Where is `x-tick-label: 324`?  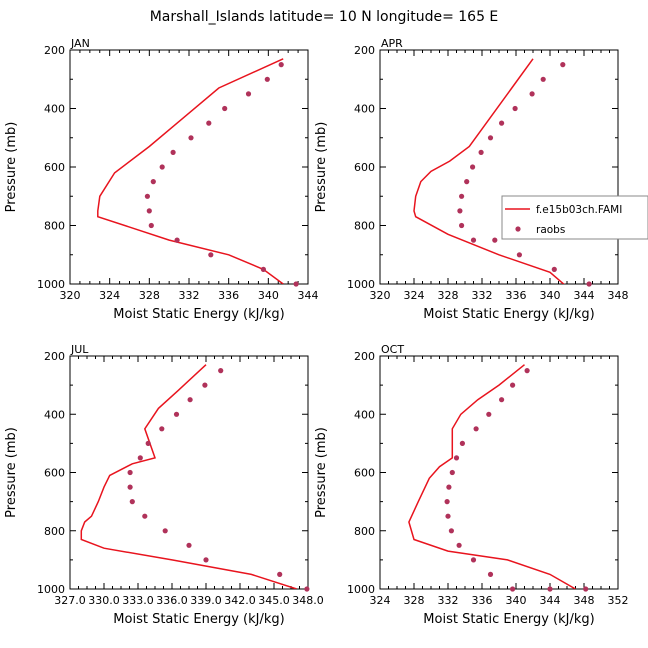 x-tick-label: 324 is located at coordinates (414, 295).